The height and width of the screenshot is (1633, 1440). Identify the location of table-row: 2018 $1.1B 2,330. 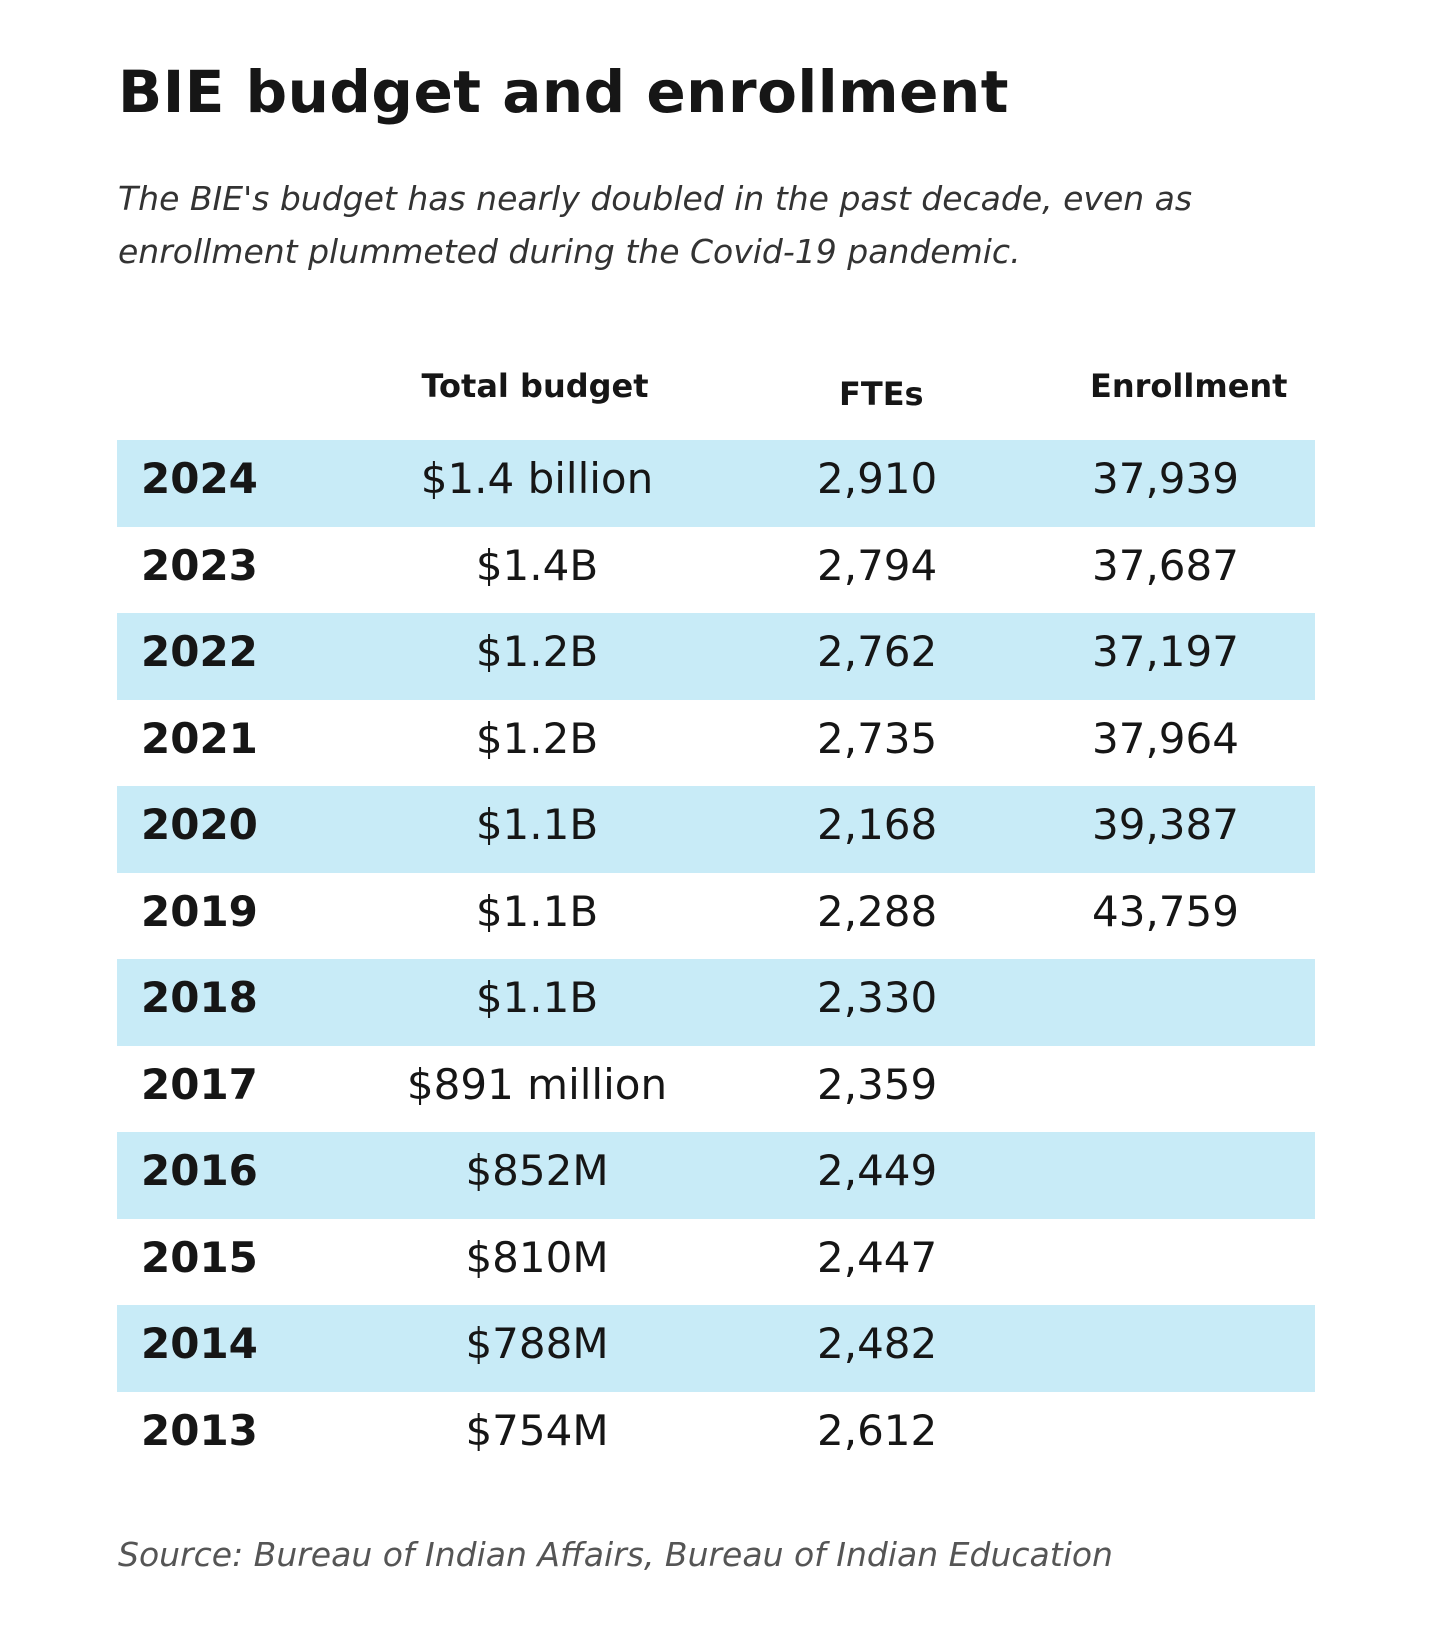
(716, 1002).